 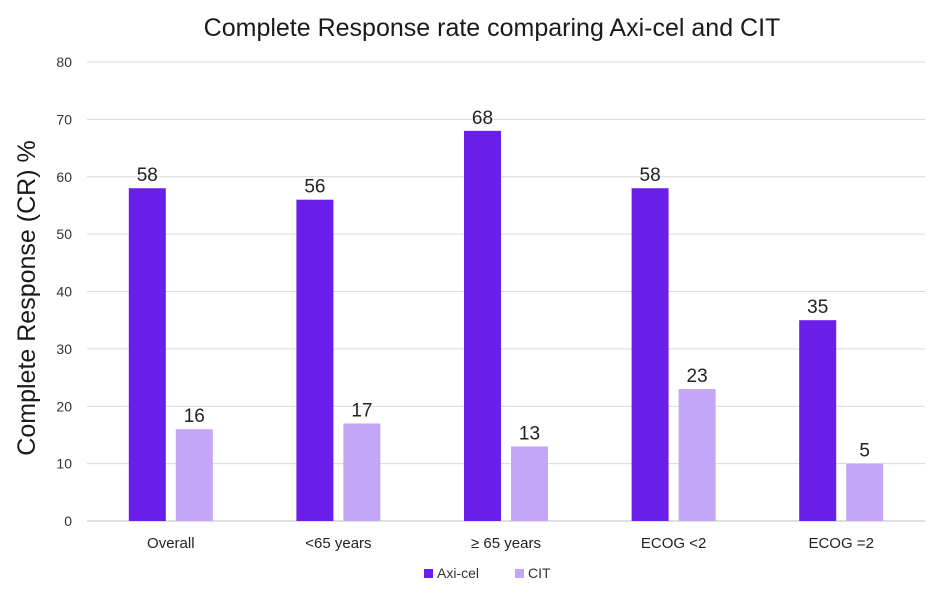 What do you see at coordinates (64, 349) in the screenshot?
I see `y-tick-label: 30` at bounding box center [64, 349].